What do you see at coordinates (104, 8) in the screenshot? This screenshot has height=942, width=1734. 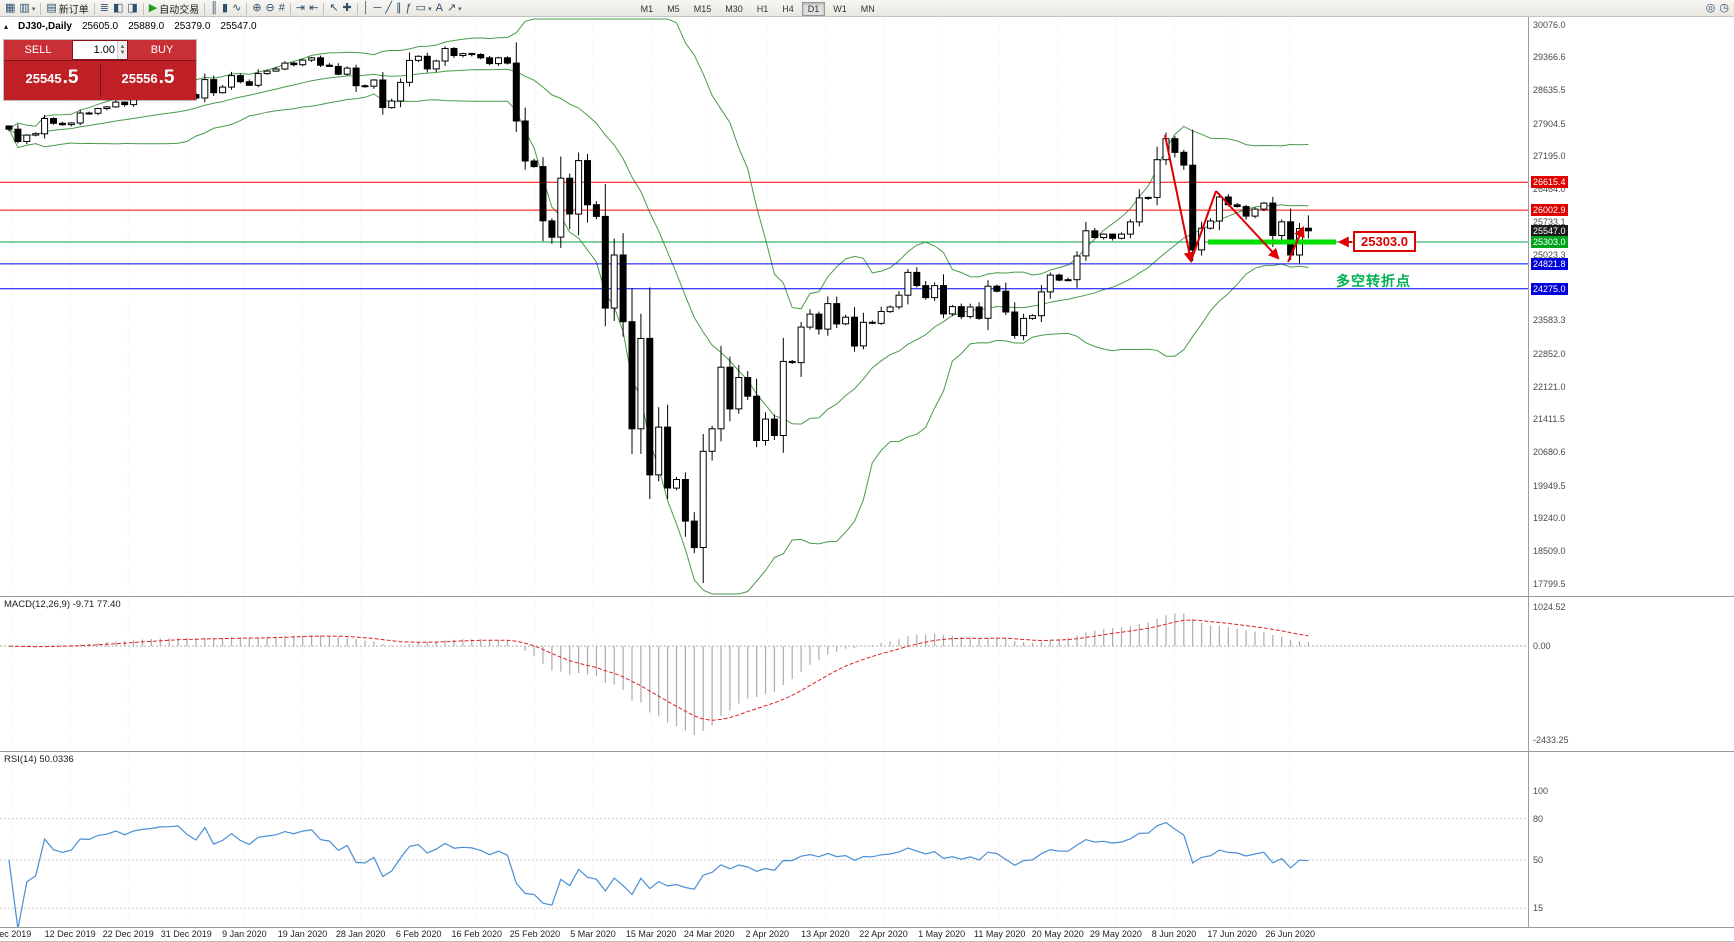 I see `market-watch-icon: ≣` at bounding box center [104, 8].